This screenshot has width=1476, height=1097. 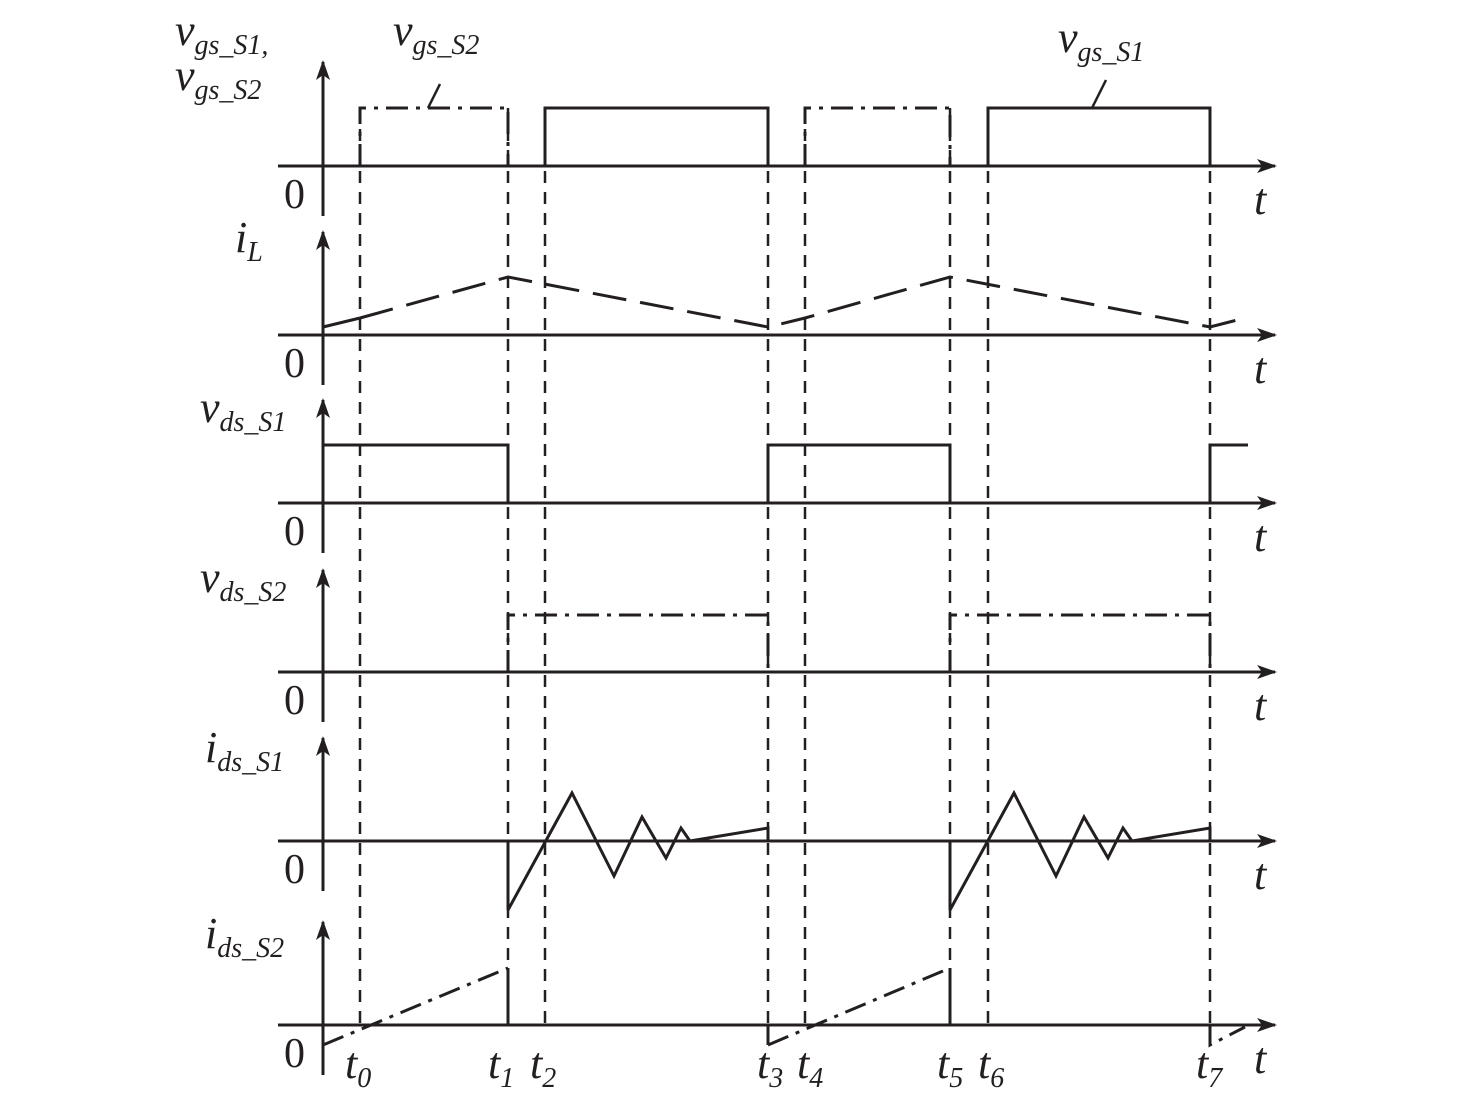 What do you see at coordinates (1111, 52) in the screenshot?
I see `annotation-sub: gs_S1` at bounding box center [1111, 52].